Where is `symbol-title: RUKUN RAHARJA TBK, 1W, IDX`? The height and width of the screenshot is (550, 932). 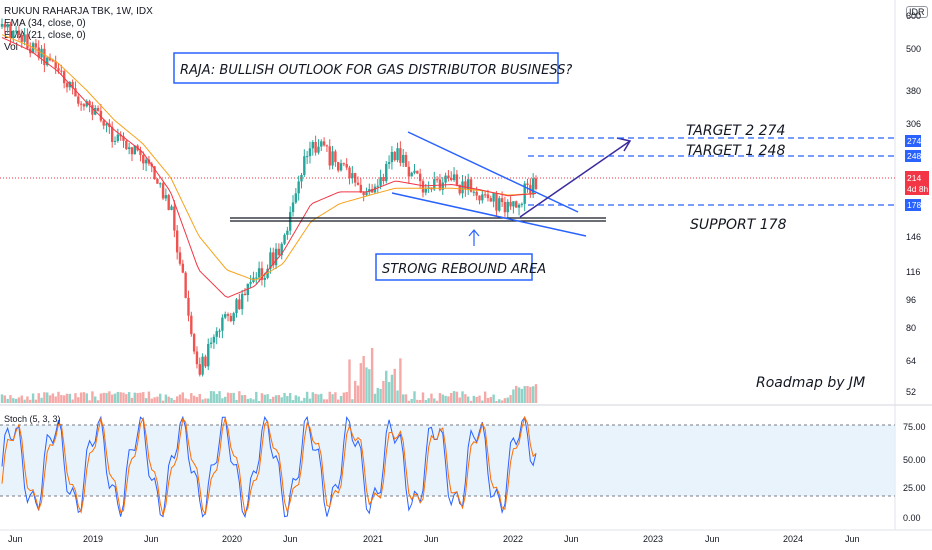
symbol-title: RUKUN RAHARJA TBK, 1W, IDX is located at coordinates (78, 11).